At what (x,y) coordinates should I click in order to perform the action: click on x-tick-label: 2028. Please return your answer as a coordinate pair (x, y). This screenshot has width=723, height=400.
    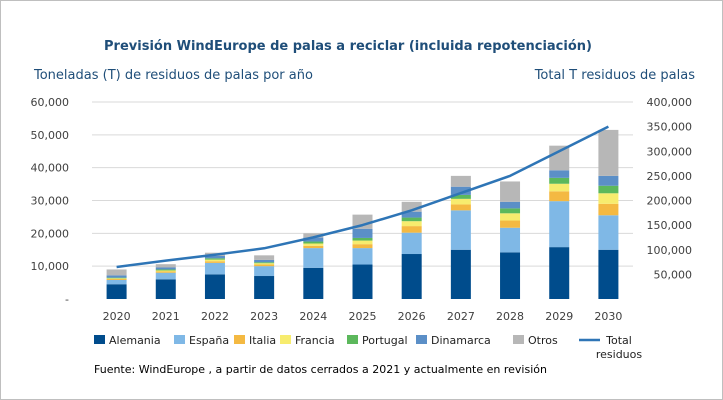
    Looking at the image, I should click on (510, 316).